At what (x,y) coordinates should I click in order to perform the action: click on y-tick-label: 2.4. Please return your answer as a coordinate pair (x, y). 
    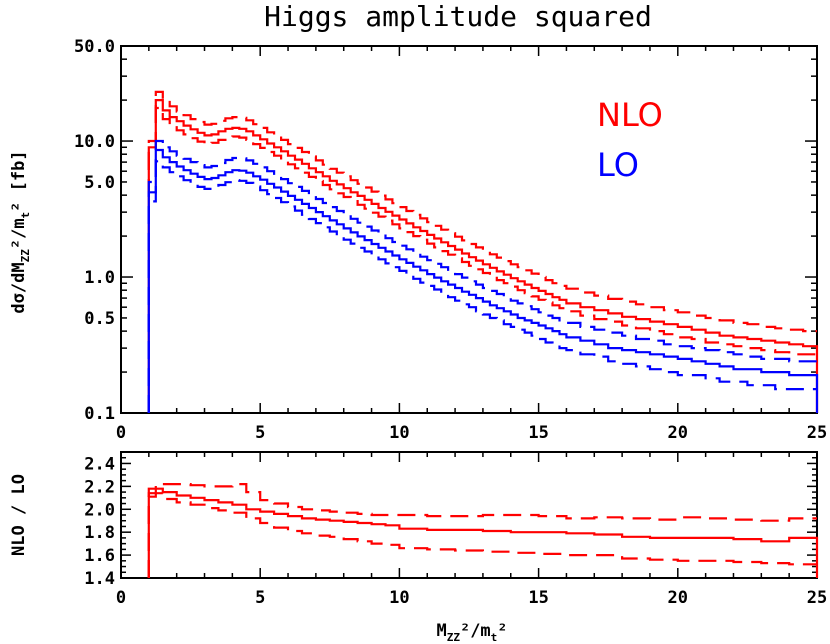
    Looking at the image, I should click on (99, 464).